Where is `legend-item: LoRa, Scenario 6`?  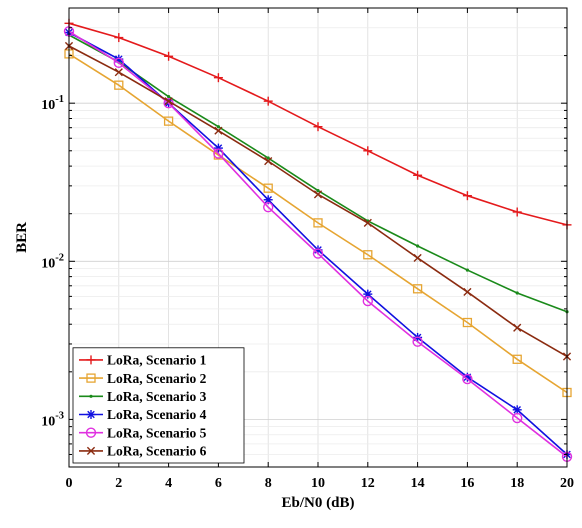 legend-item: LoRa, Scenario 6 is located at coordinates (143, 451).